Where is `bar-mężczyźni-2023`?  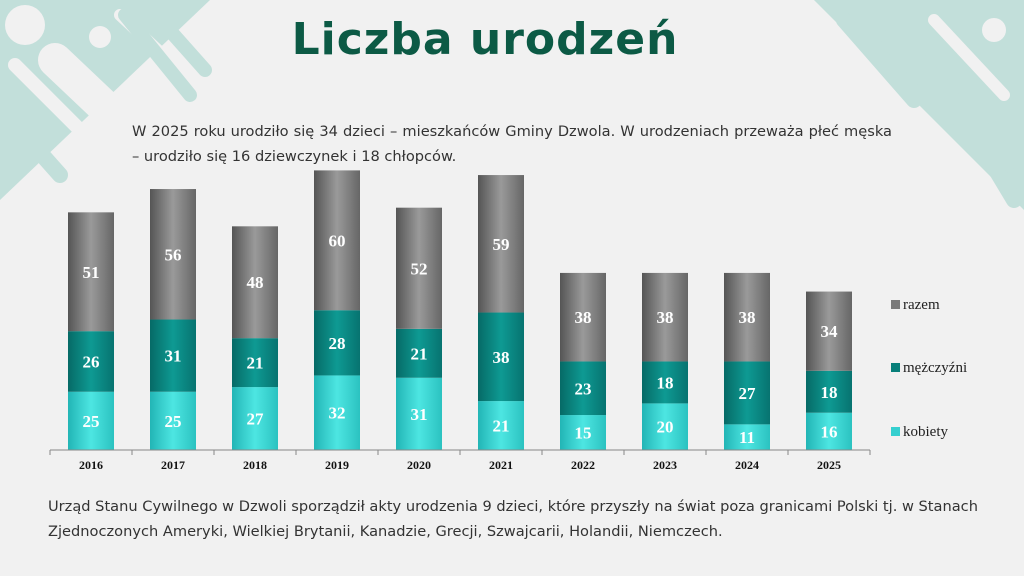
bar-mężczyźni-2023 is located at coordinates (665, 382).